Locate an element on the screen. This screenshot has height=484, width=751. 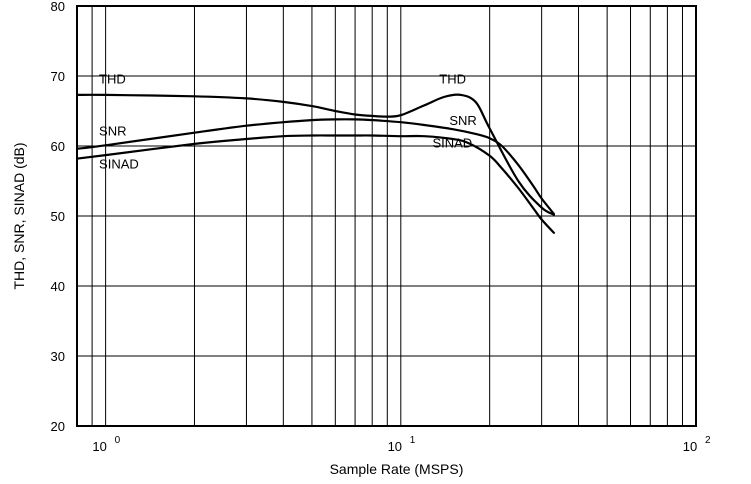
x-tick-labels: 10 0 10 1 10 2 is located at coordinates (401, 444).